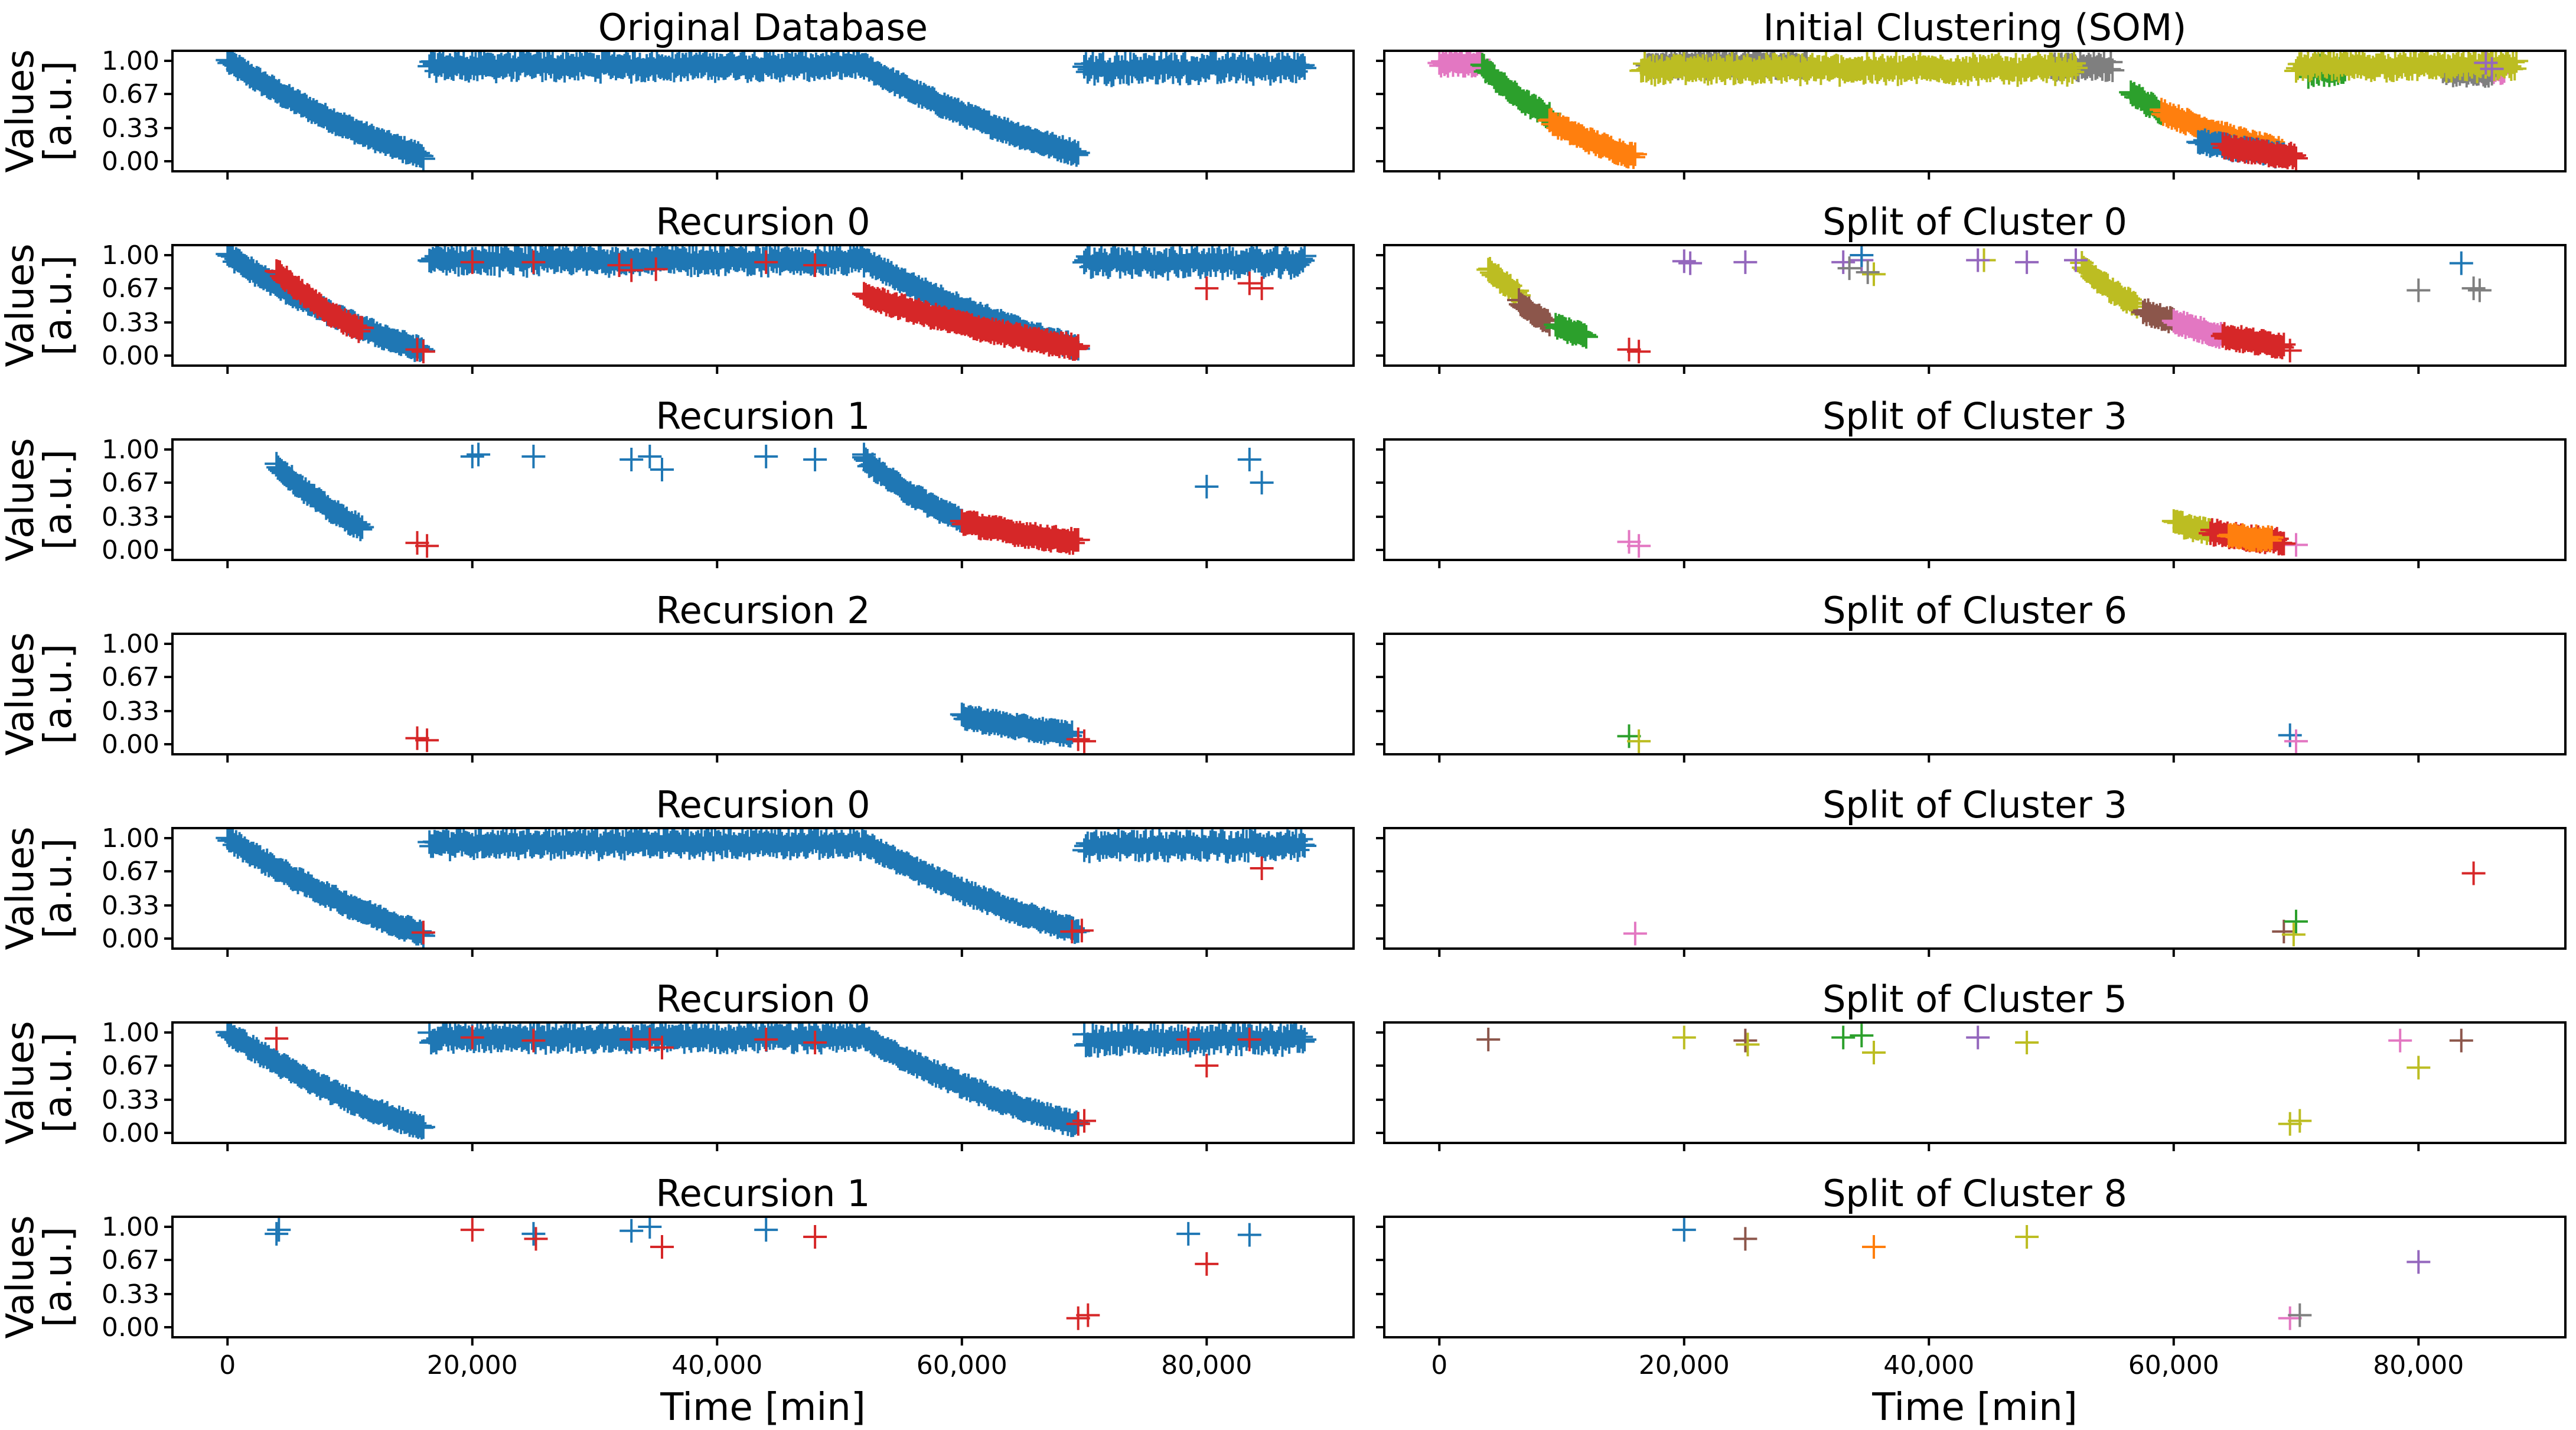 This screenshot has height=1430, width=2576. I want to click on panel-title: Split of Cluster 8, so click(1974, 1194).